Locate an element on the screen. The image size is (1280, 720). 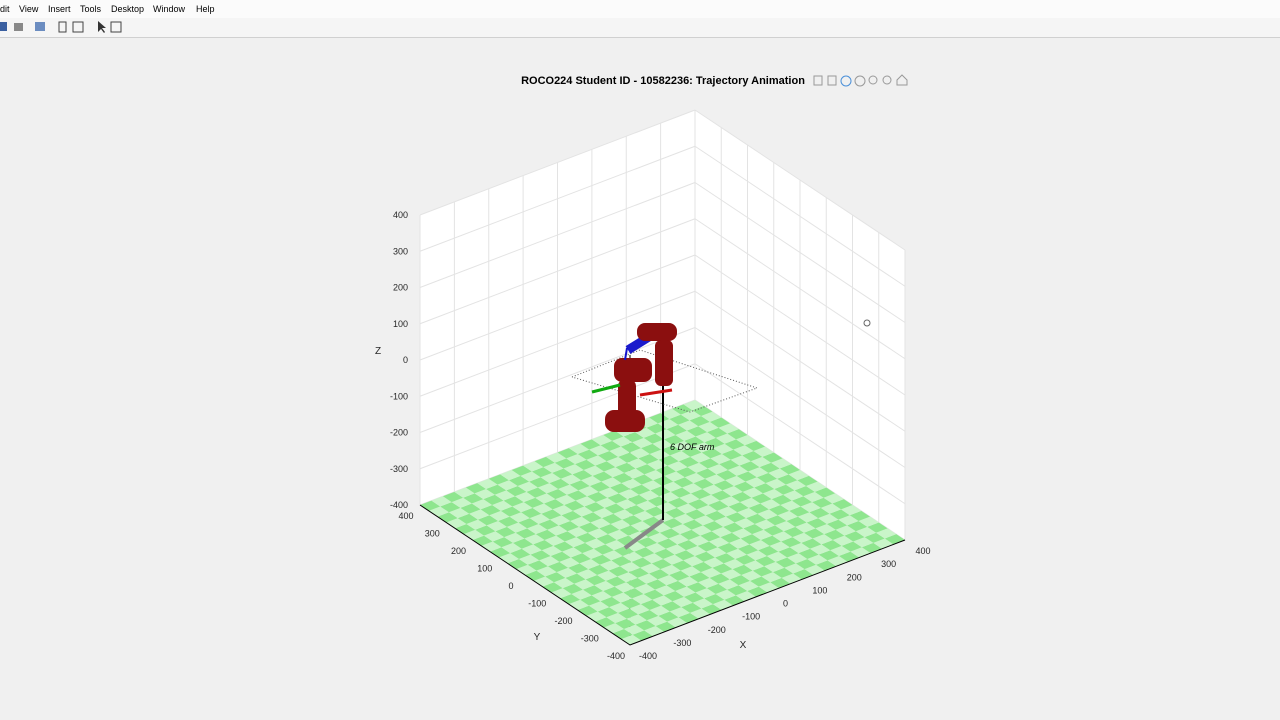
menu-item: Insert is located at coordinates (59, 9).